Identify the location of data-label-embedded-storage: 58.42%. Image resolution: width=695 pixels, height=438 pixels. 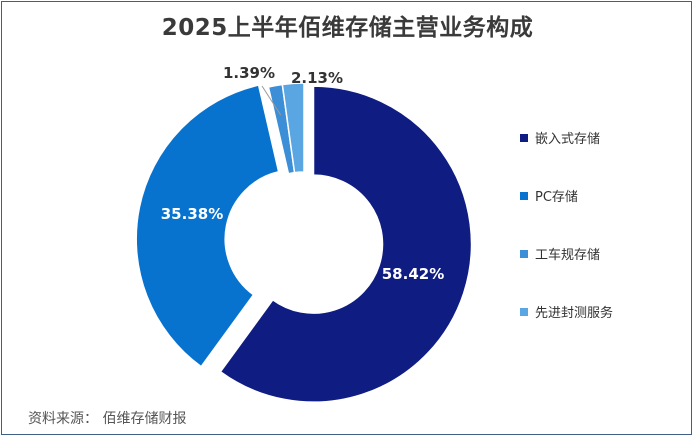
(413, 274).